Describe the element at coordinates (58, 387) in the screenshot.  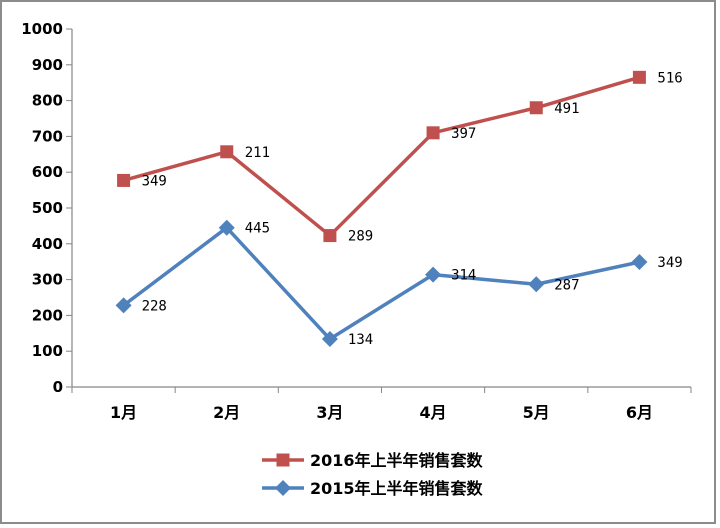
I see `y-tick-label: 0` at that location.